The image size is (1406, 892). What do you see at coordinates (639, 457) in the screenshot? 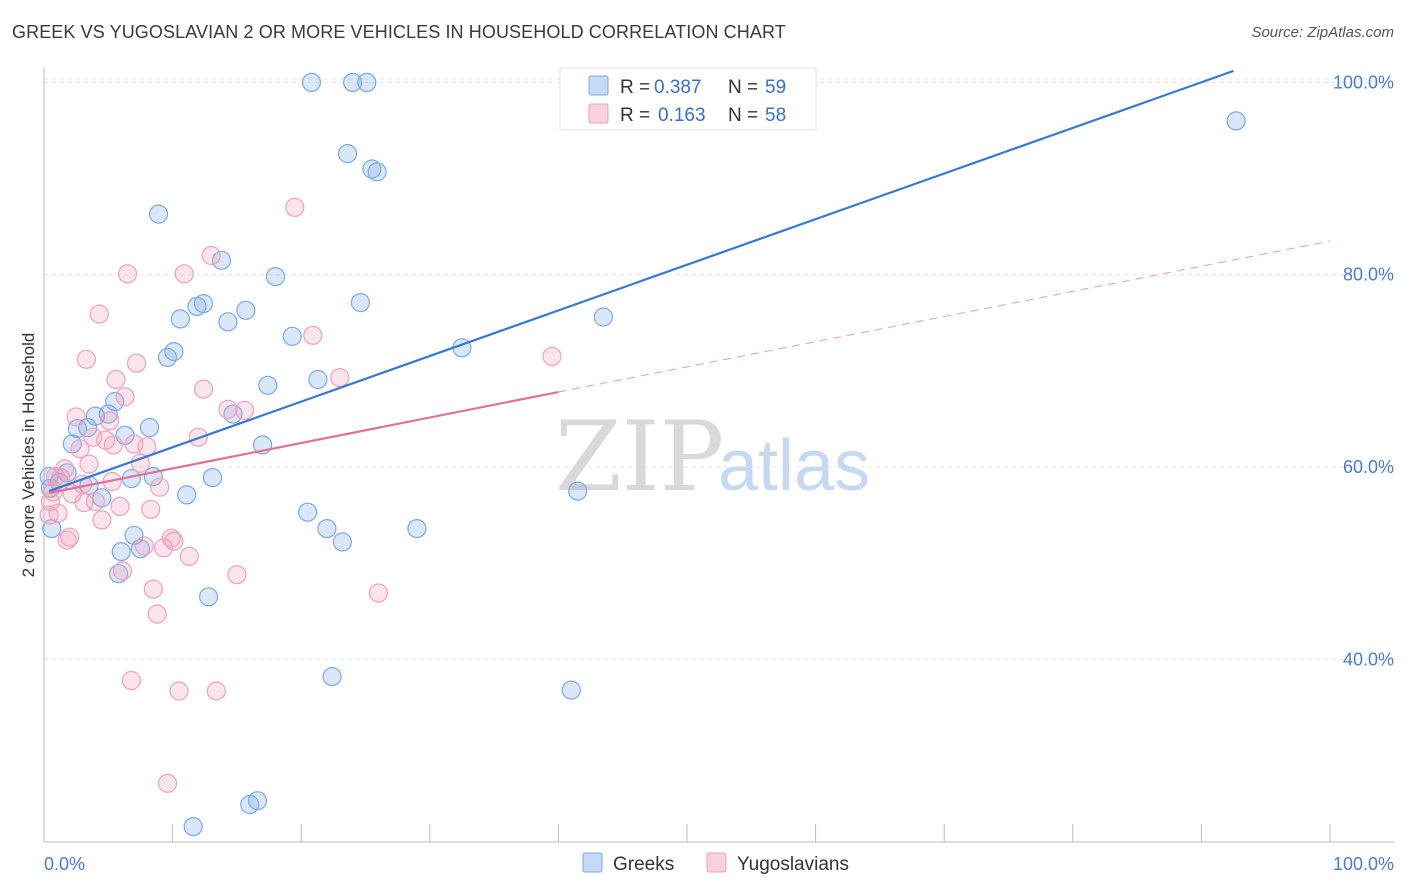
I see `watermark-zip: ZIP` at bounding box center [639, 457].